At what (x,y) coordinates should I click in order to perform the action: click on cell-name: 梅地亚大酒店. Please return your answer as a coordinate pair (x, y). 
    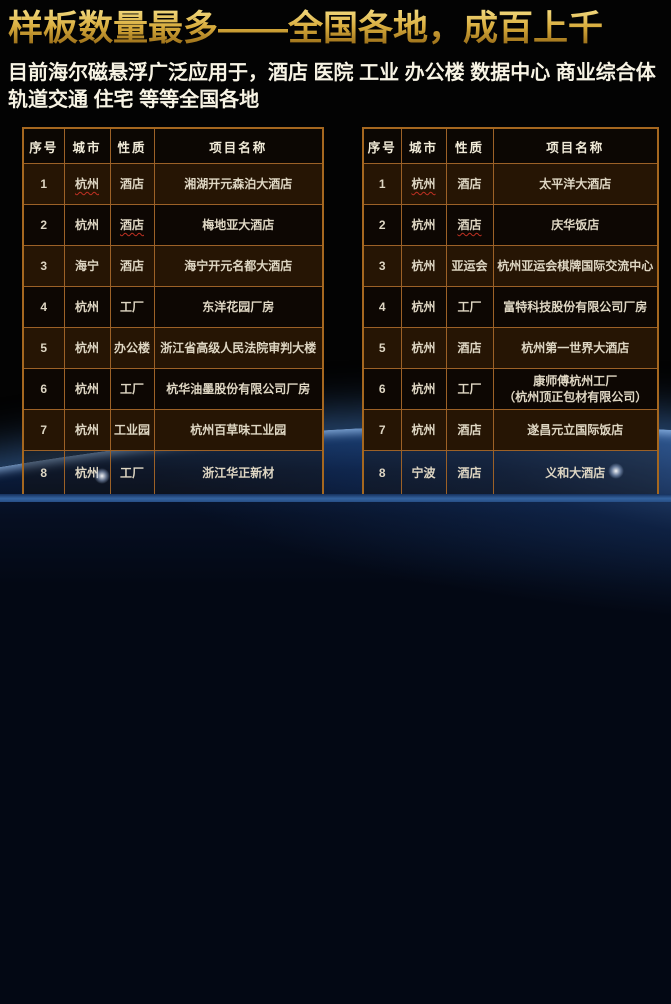
    Looking at the image, I should click on (238, 224).